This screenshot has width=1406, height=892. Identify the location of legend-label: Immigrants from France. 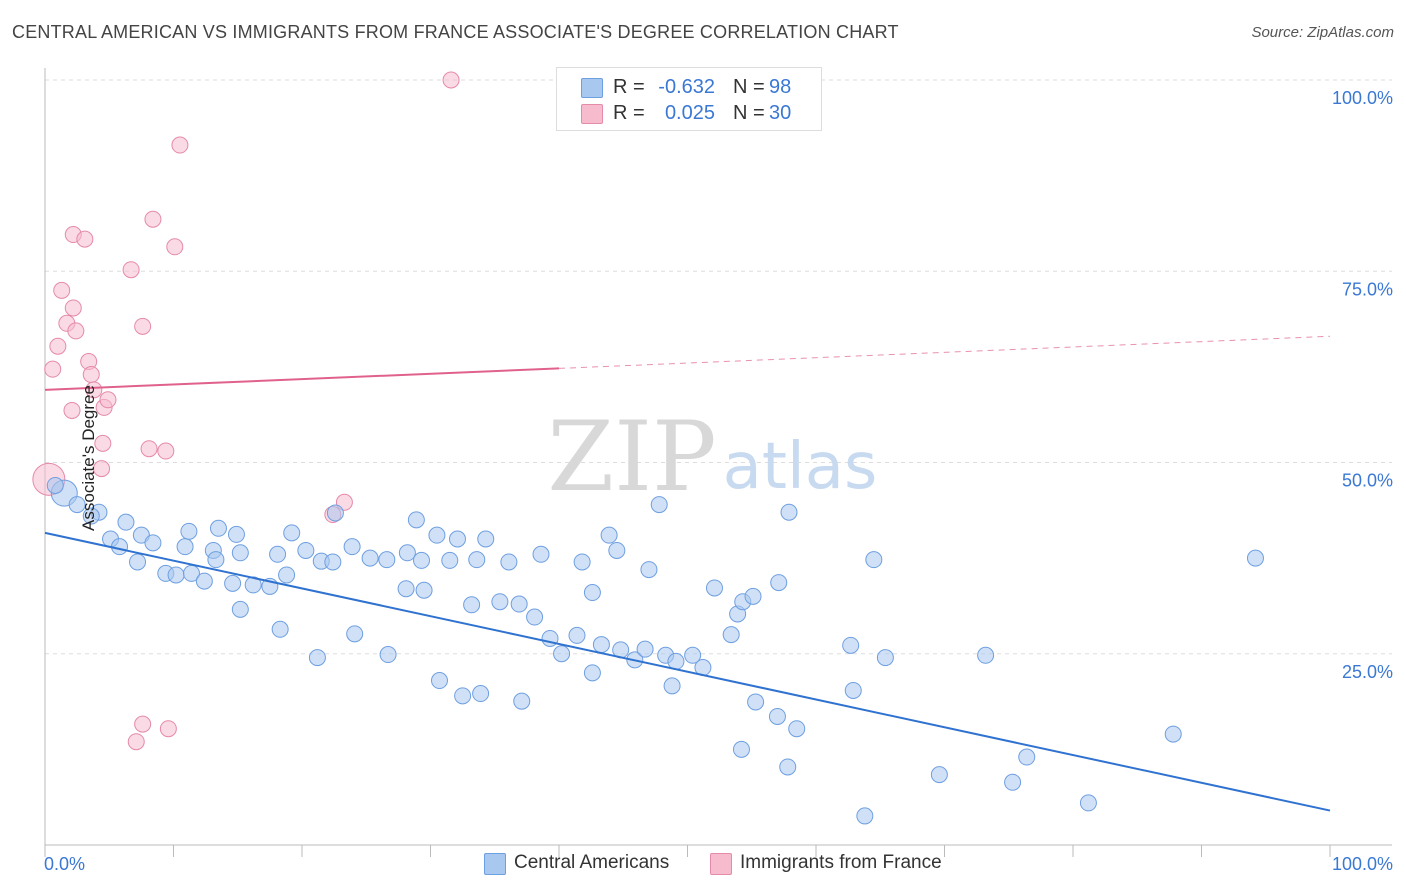
(841, 862).